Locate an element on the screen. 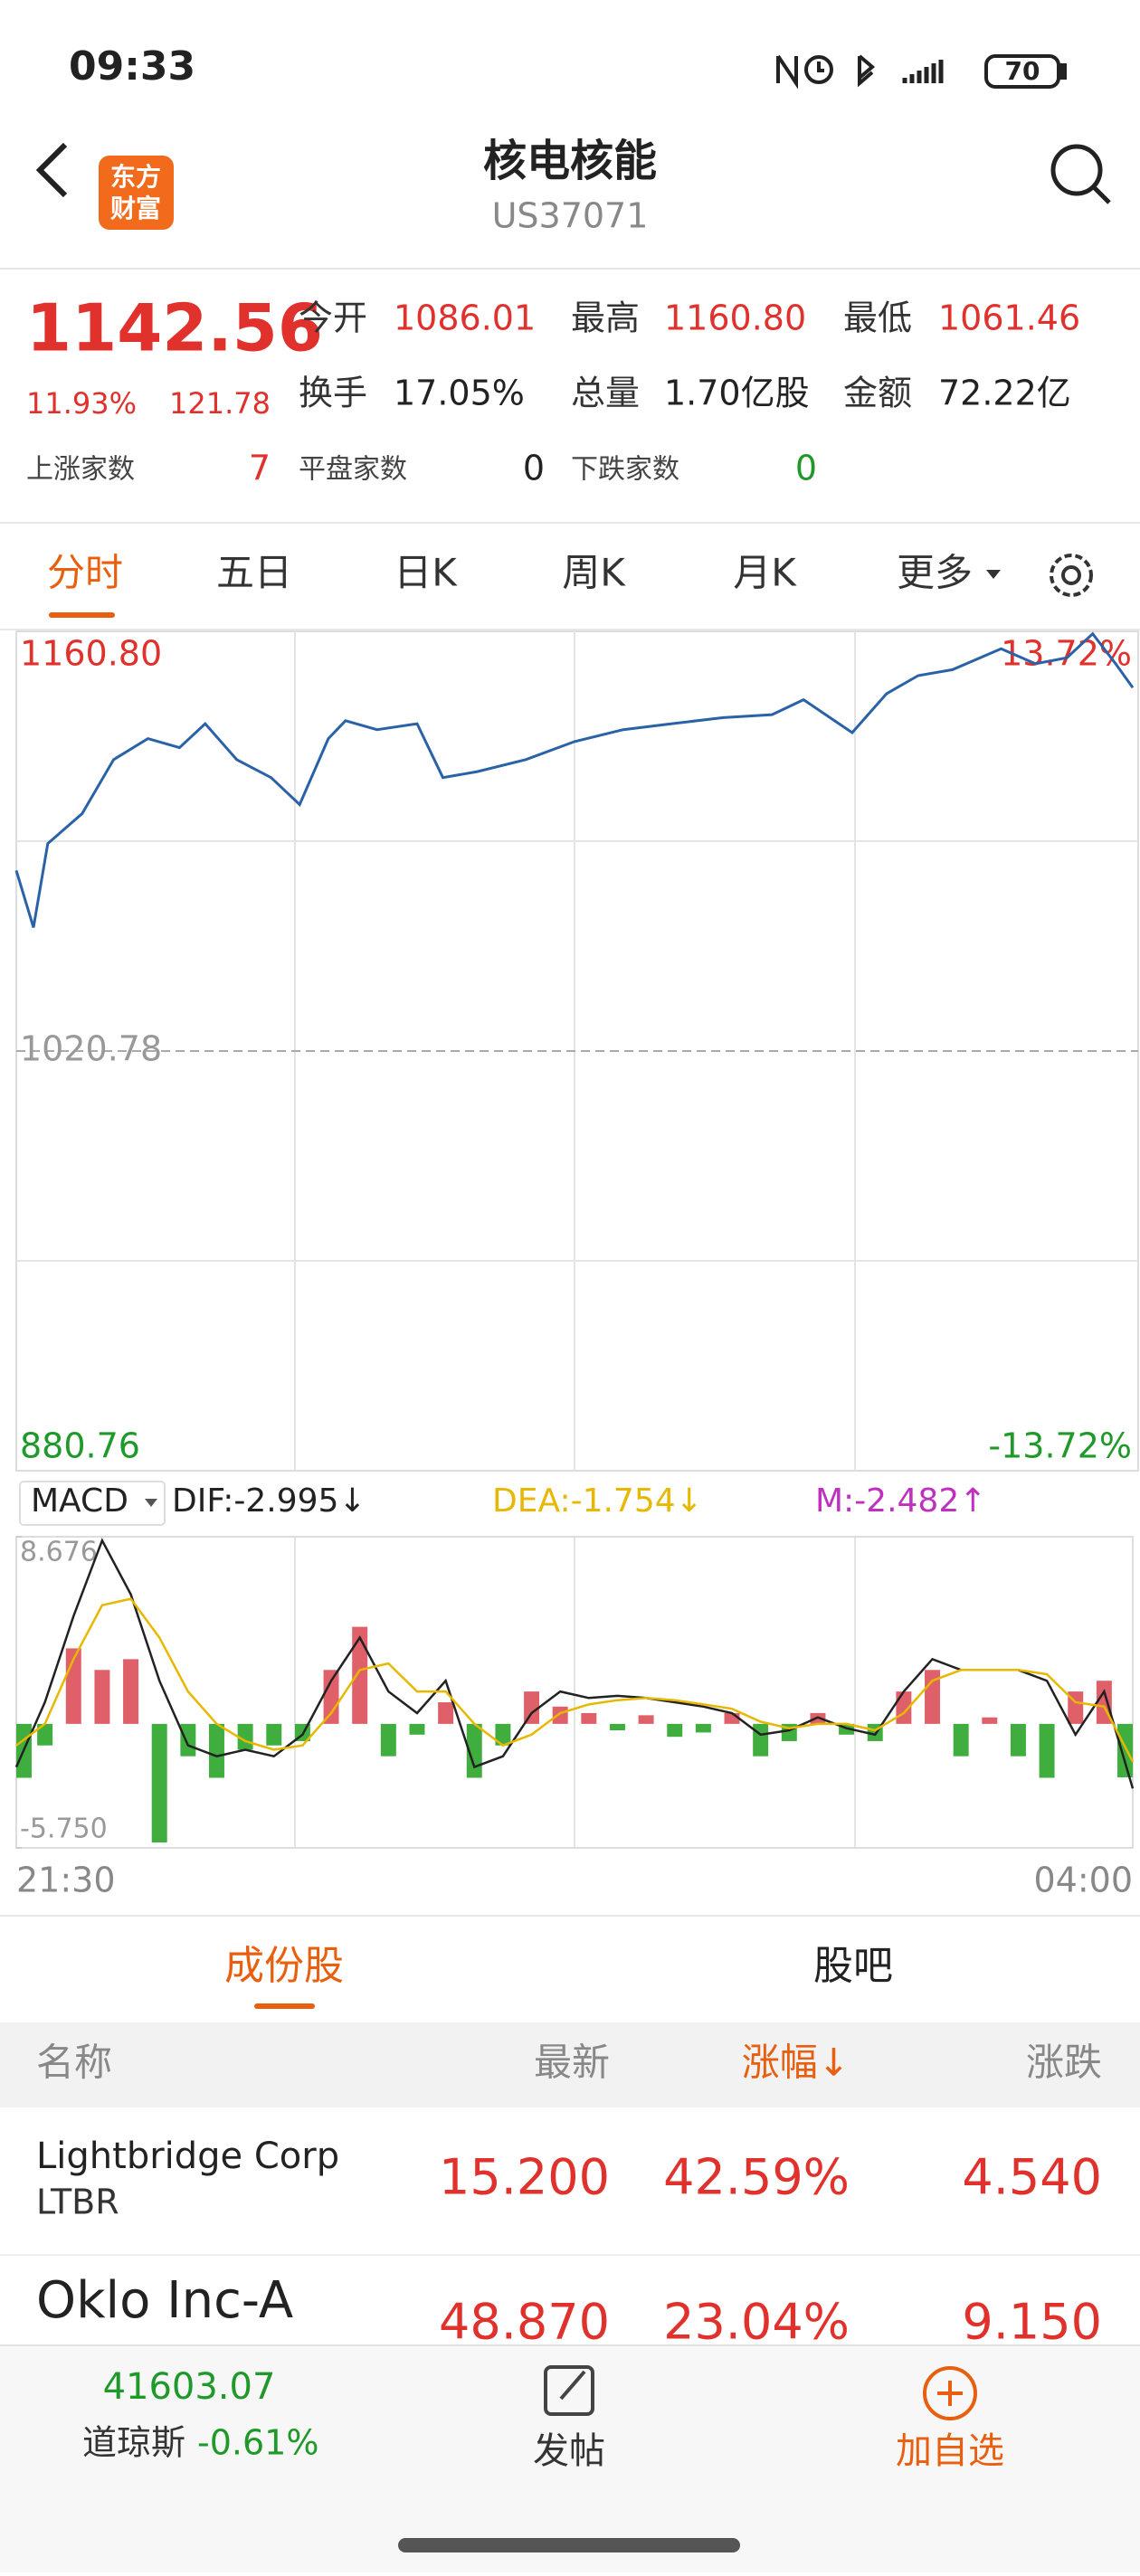  stat-label: 金额 is located at coordinates (878, 393).